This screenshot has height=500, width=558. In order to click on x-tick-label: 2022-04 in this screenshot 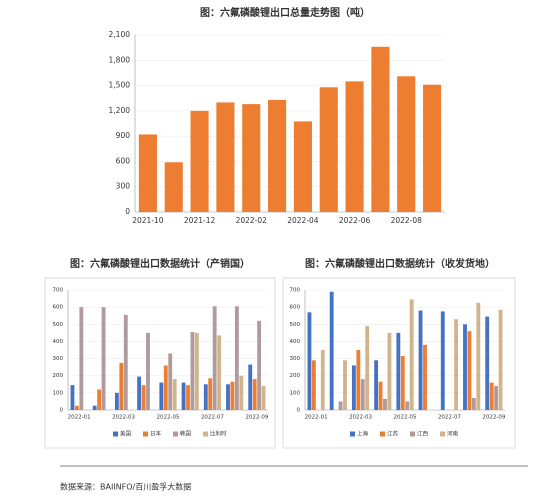, I will do `click(303, 220)`.